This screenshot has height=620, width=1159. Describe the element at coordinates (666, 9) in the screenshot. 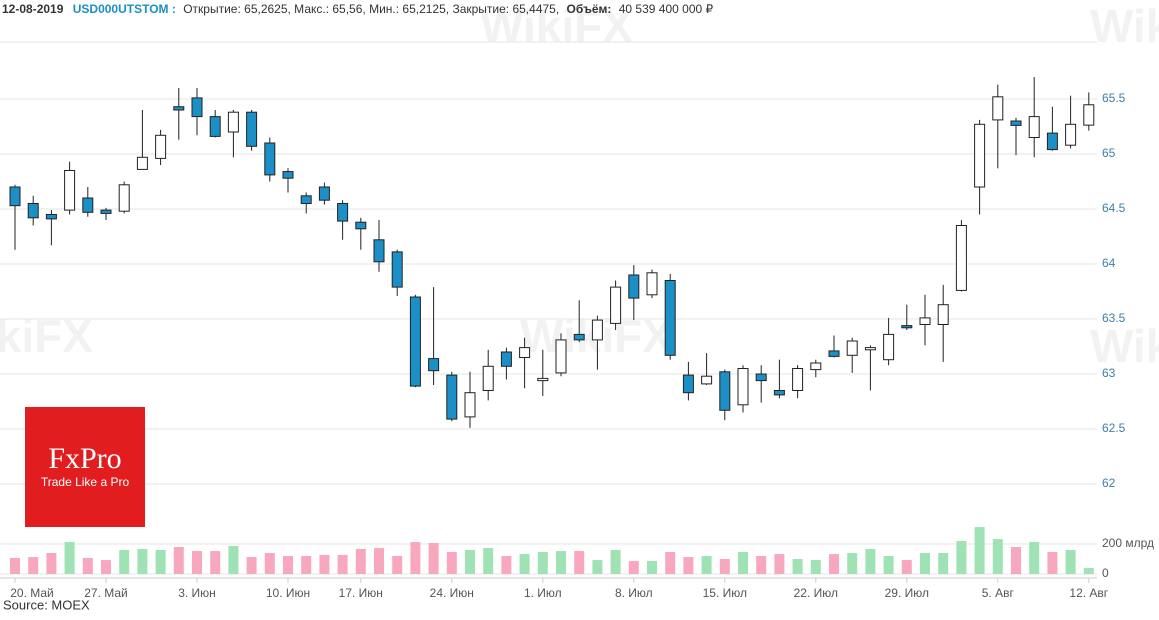

I see `header-volume: 40 539 400 000 ₽` at that location.